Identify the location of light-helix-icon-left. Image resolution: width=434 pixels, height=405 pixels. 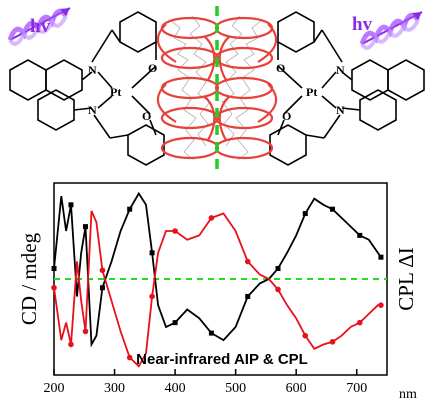
(39, 26).